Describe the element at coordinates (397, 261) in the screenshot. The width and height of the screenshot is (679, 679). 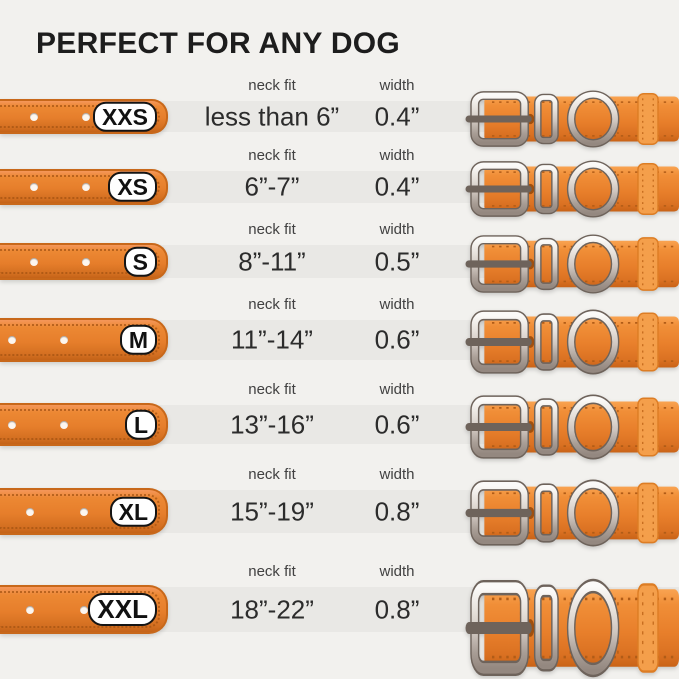
I see `width-value: 0.5”` at that location.